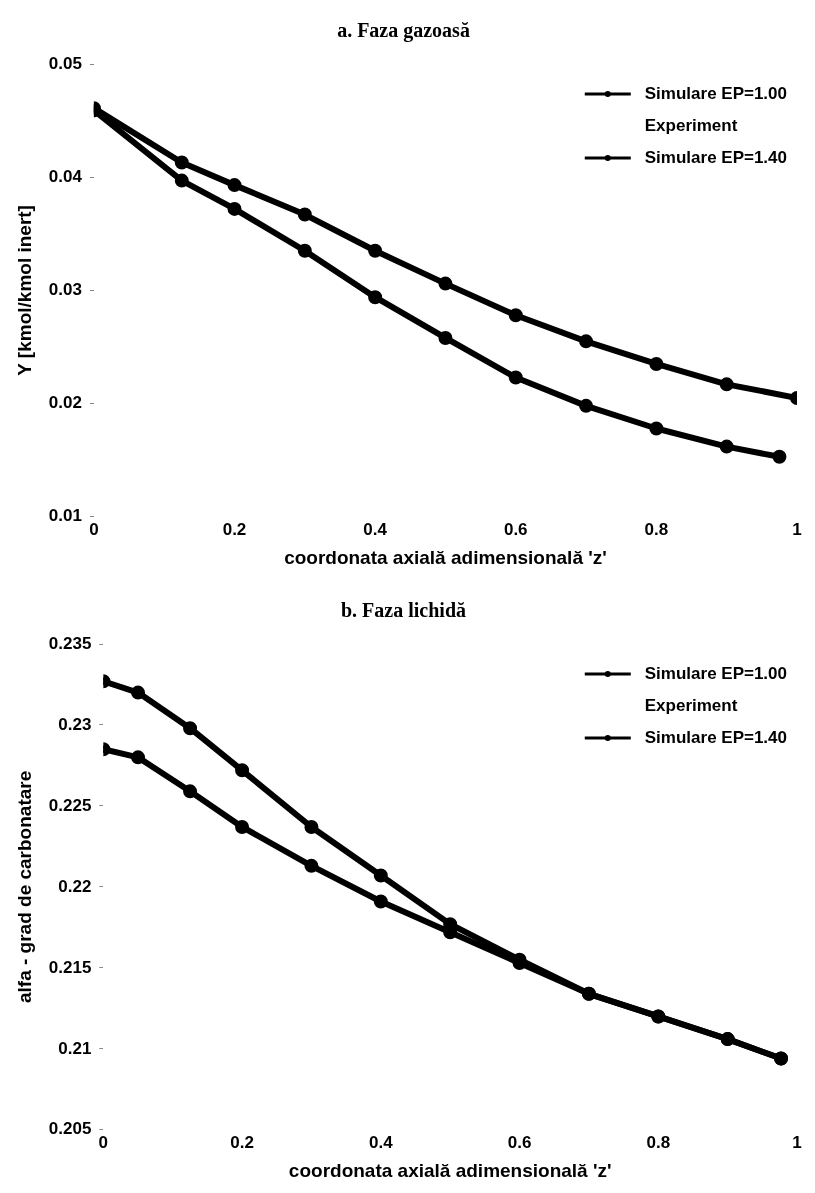  I want to click on y-tick-label: 0.21, so click(75, 1048).